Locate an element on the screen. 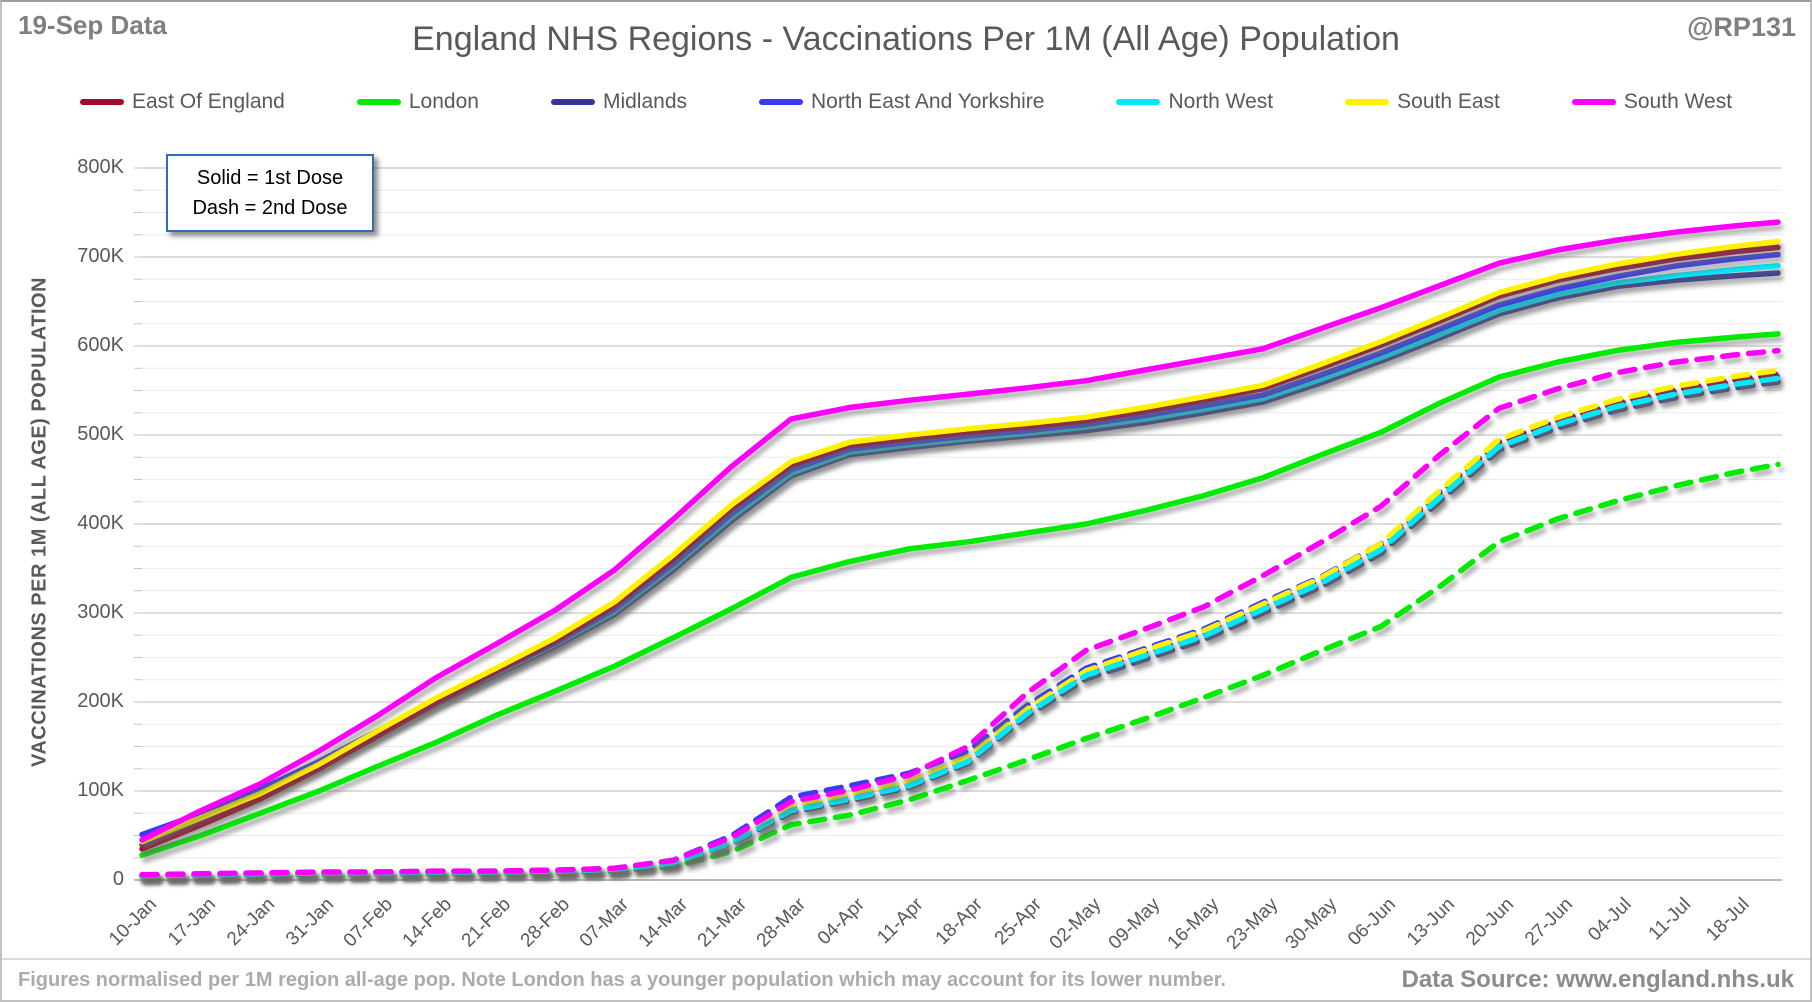  y-axis-tick-label: 0 is located at coordinates (118, 879).